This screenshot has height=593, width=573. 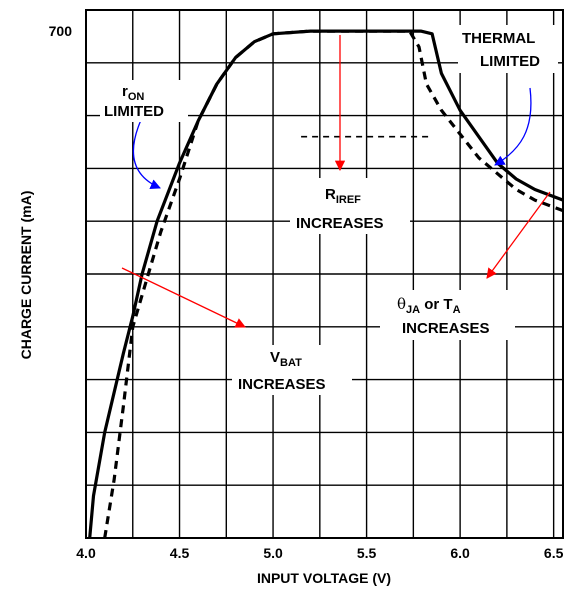 What do you see at coordinates (513, 126) in the screenshot?
I see `thermal-arrow` at bounding box center [513, 126].